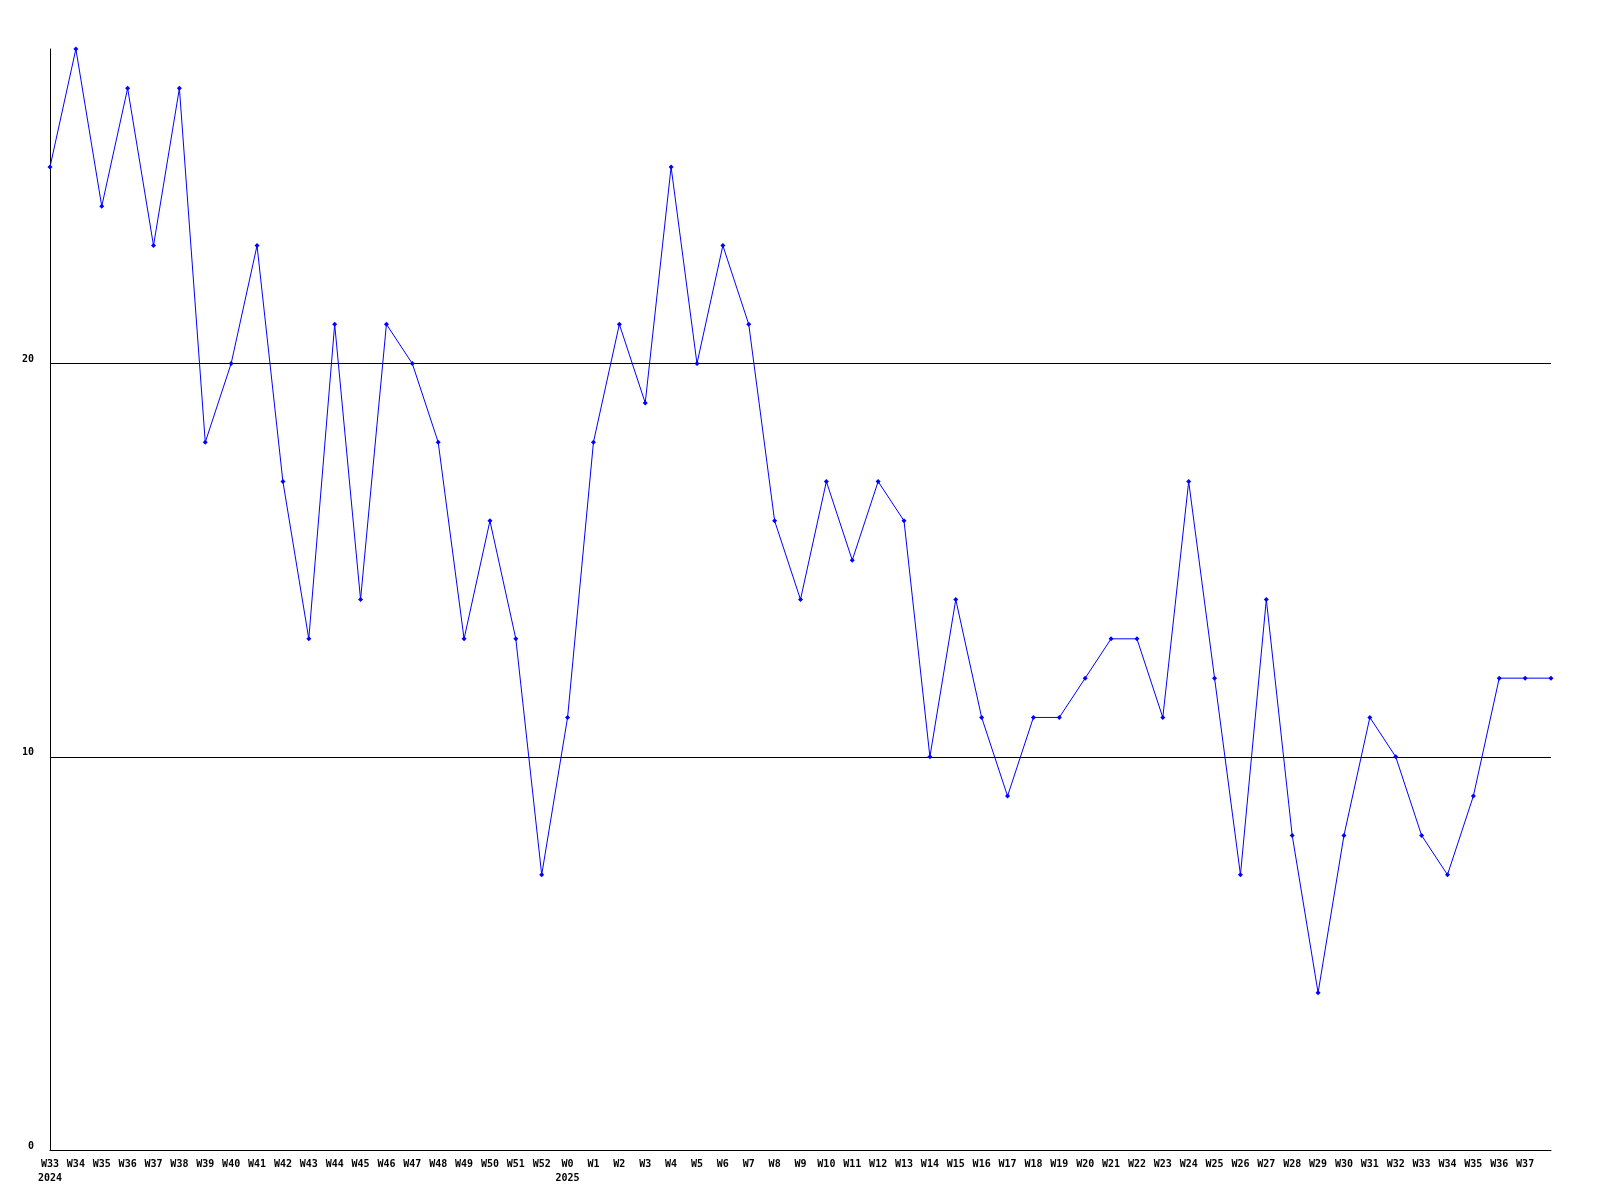 The width and height of the screenshot is (1600, 1200). I want to click on x-tick-label: W29, so click(1318, 1163).